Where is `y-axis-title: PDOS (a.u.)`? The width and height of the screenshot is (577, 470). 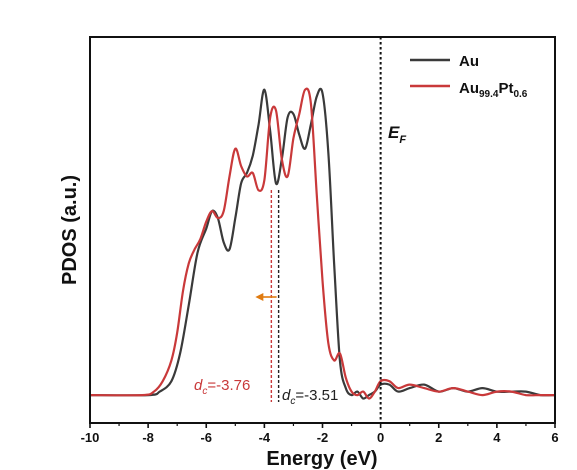
y-axis-title: PDOS (a.u.) is located at coordinates (70, 230).